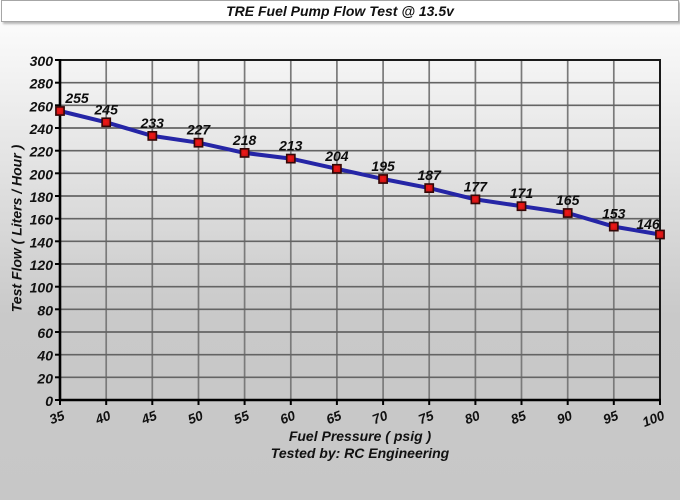  I want to click on svg-text: 45, so click(149, 418).